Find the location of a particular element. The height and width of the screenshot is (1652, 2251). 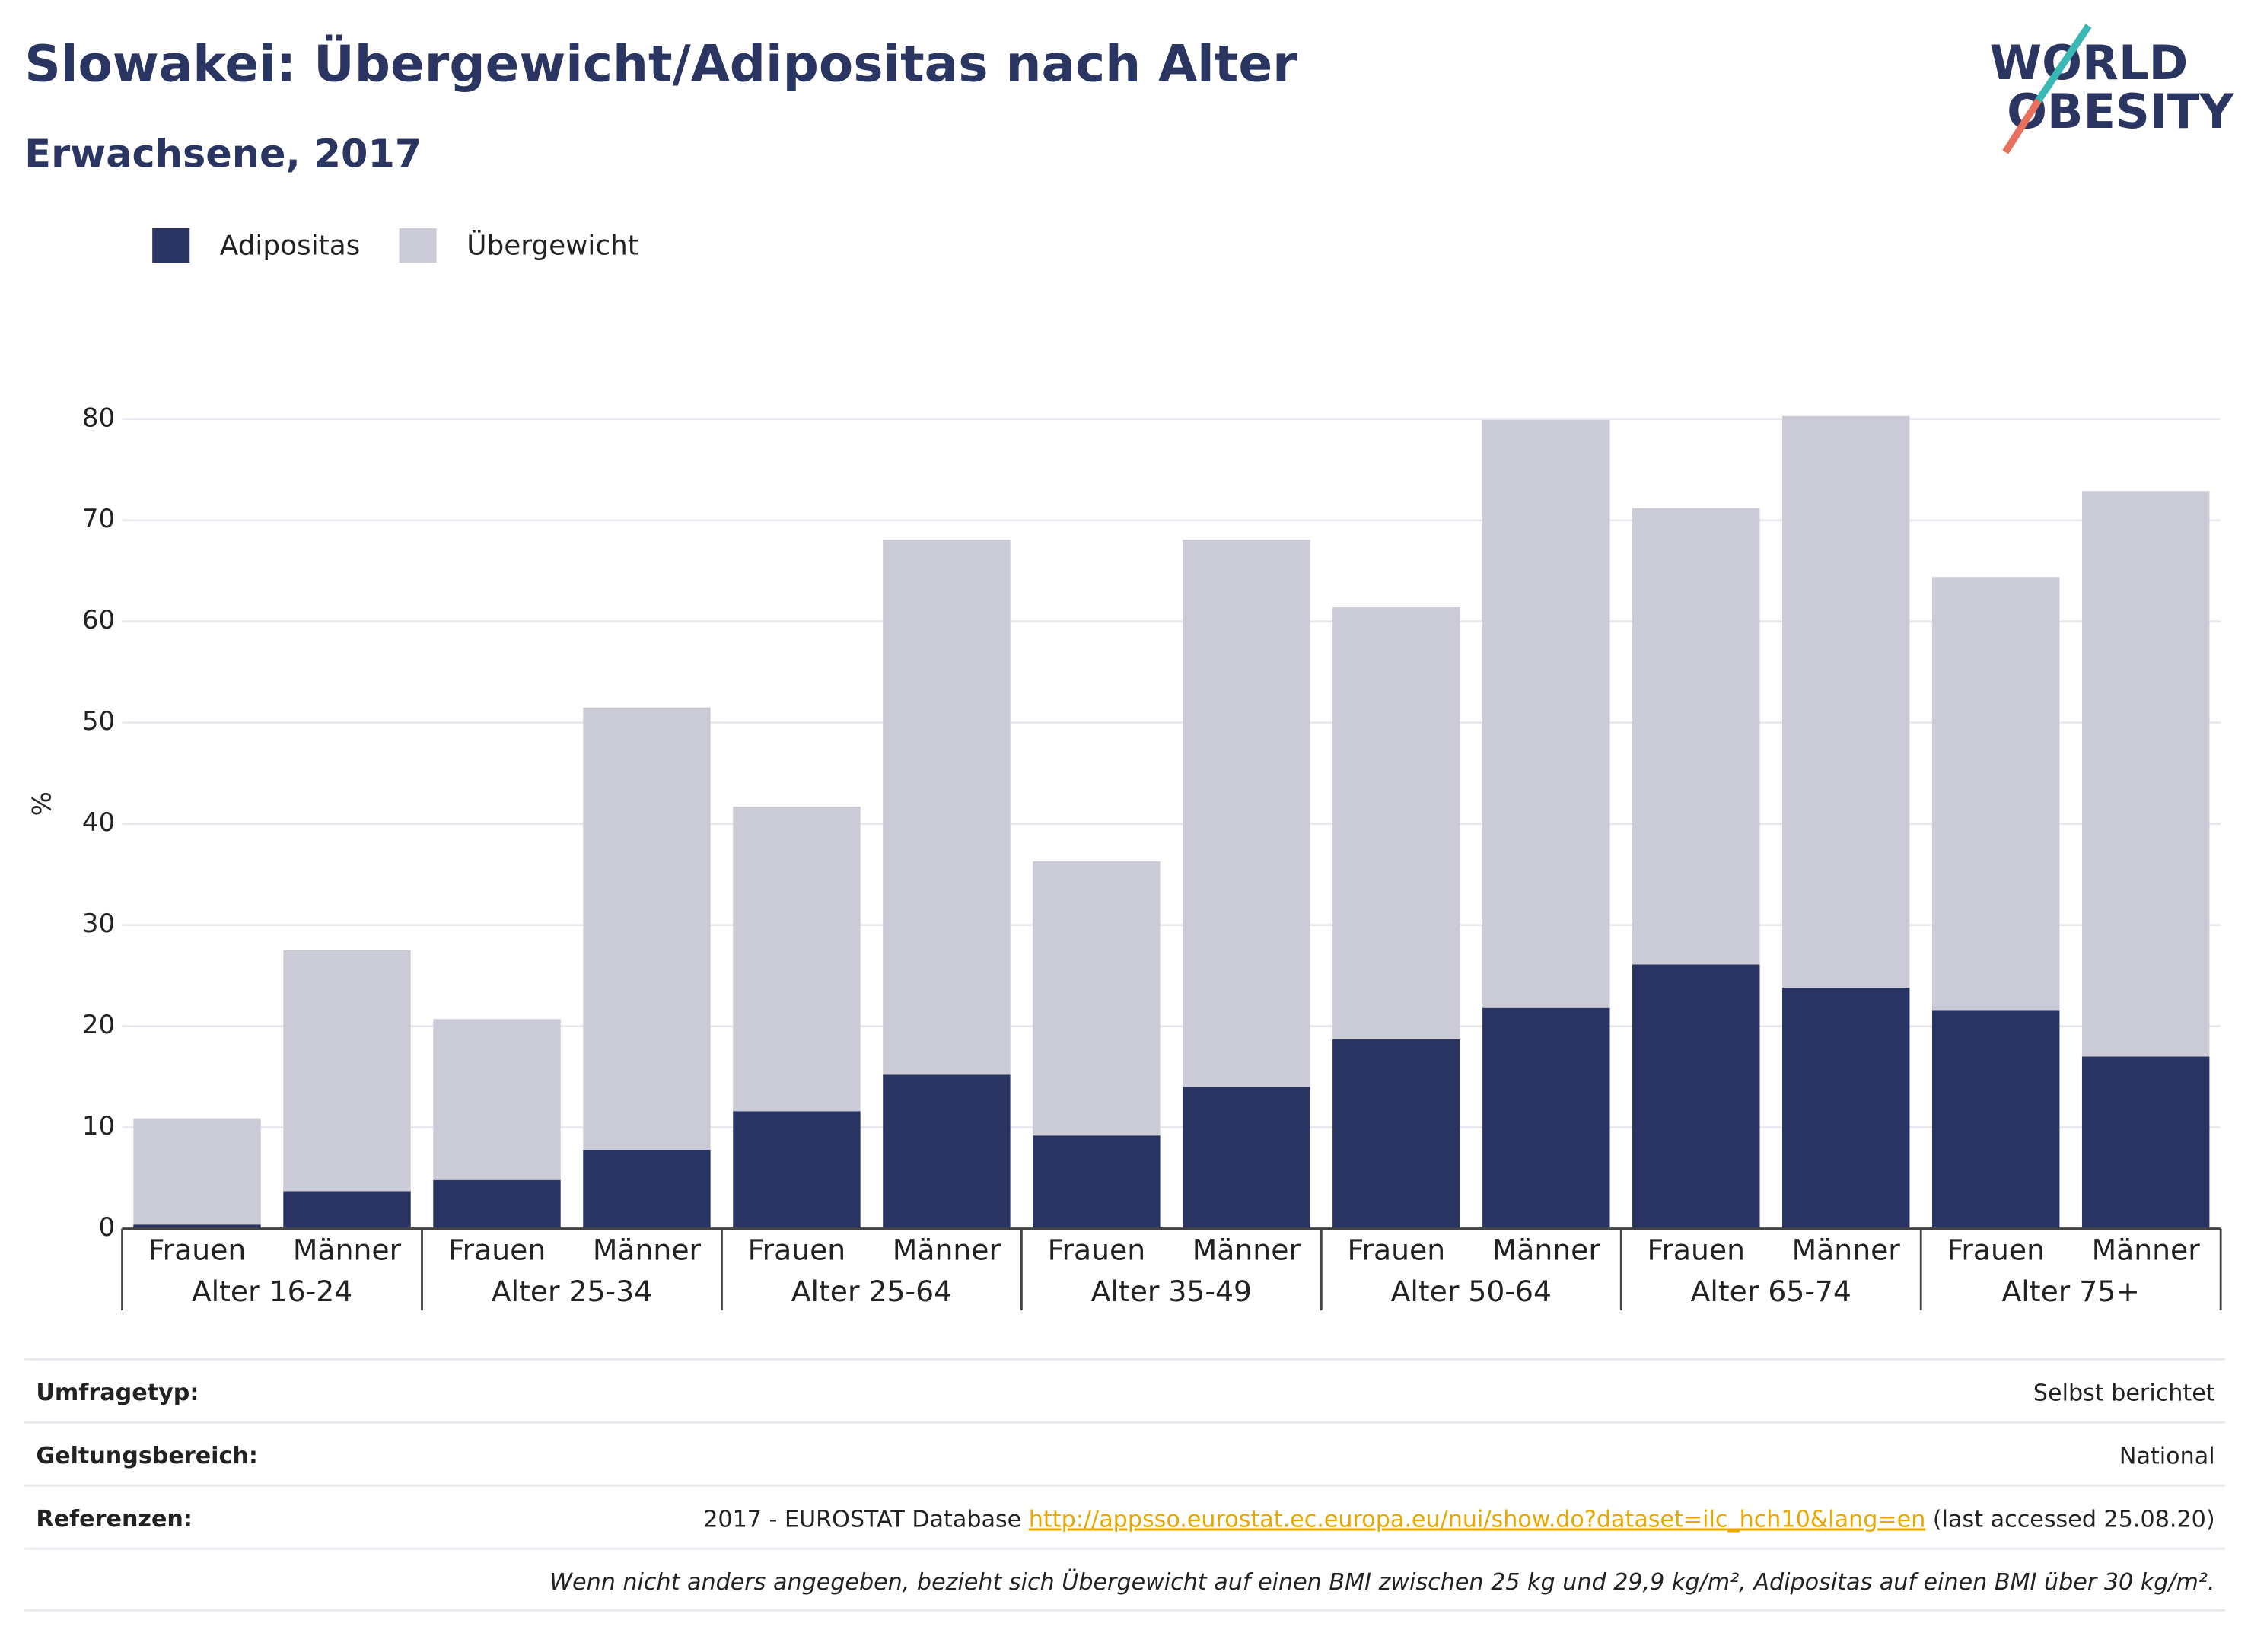

group-label: Alter 16-24 is located at coordinates (272, 1291).